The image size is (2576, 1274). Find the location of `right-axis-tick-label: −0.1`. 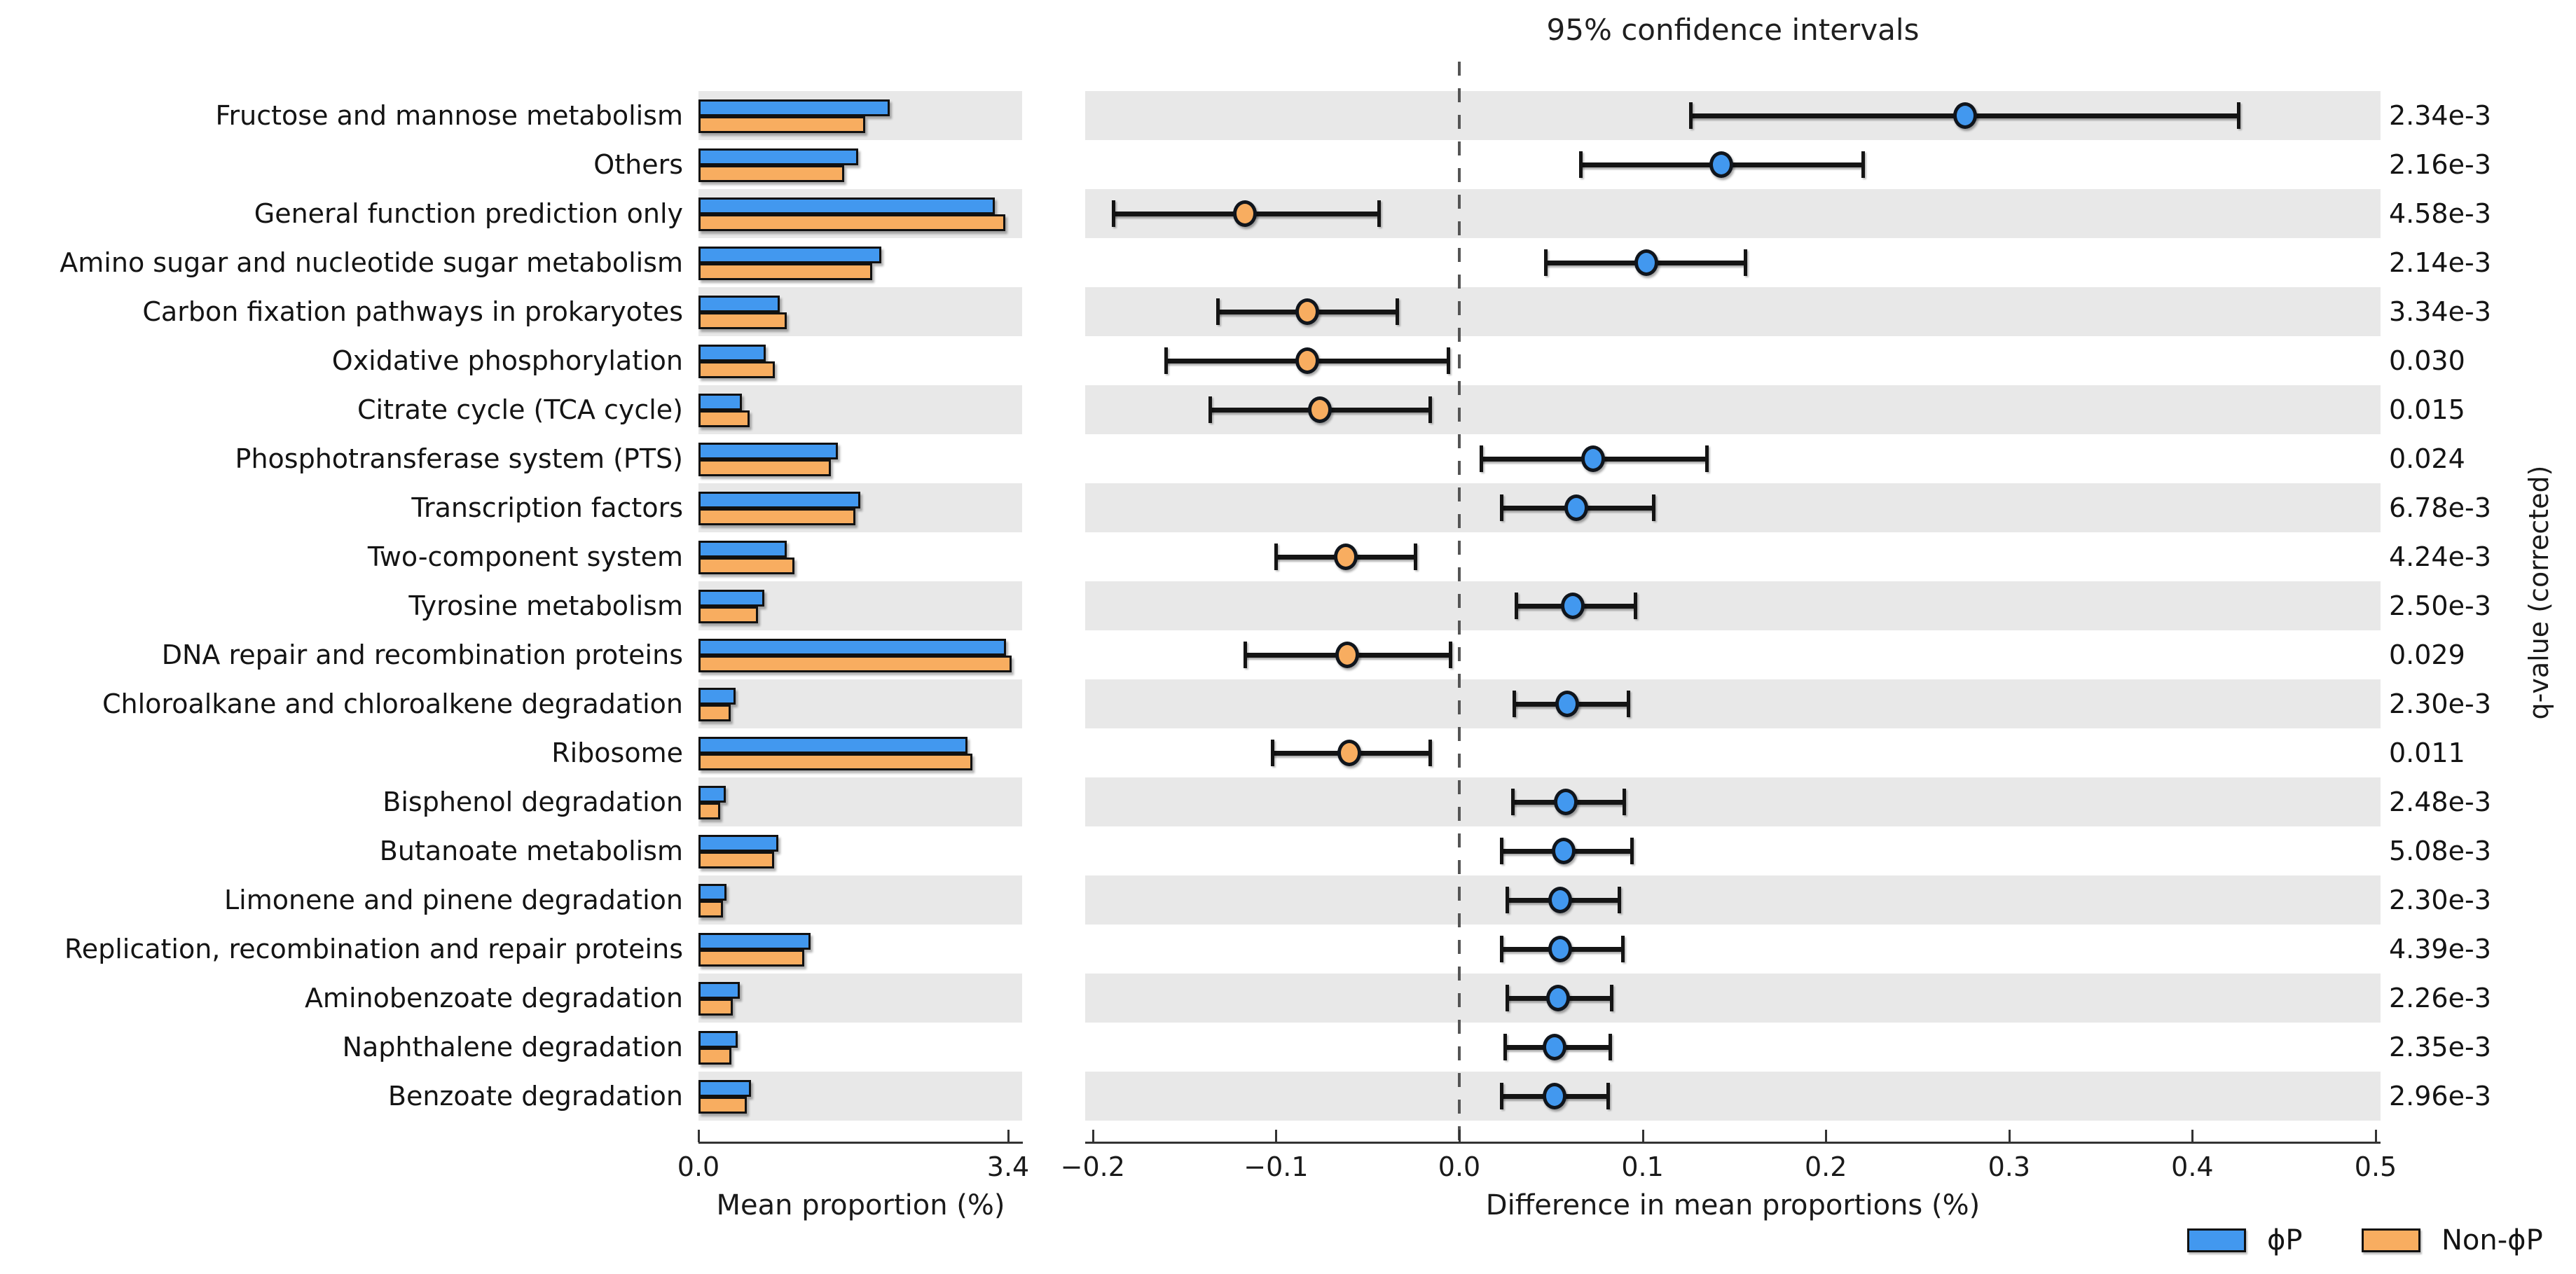

right-axis-tick-label: −0.1 is located at coordinates (1276, 1166).